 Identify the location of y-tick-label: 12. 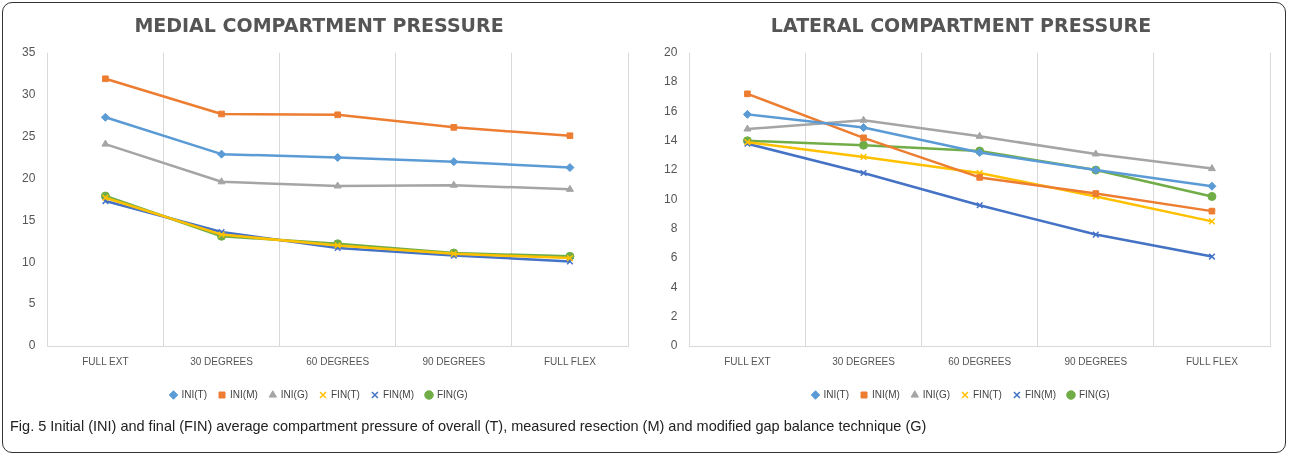
(670, 169).